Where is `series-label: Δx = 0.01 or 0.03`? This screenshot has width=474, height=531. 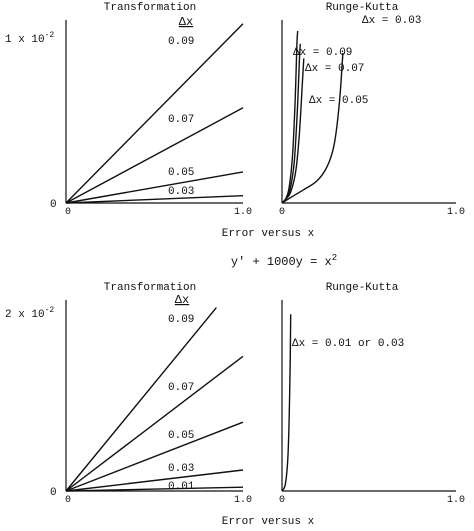
series-label: Δx = 0.01 or 0.03 is located at coordinates (348, 344).